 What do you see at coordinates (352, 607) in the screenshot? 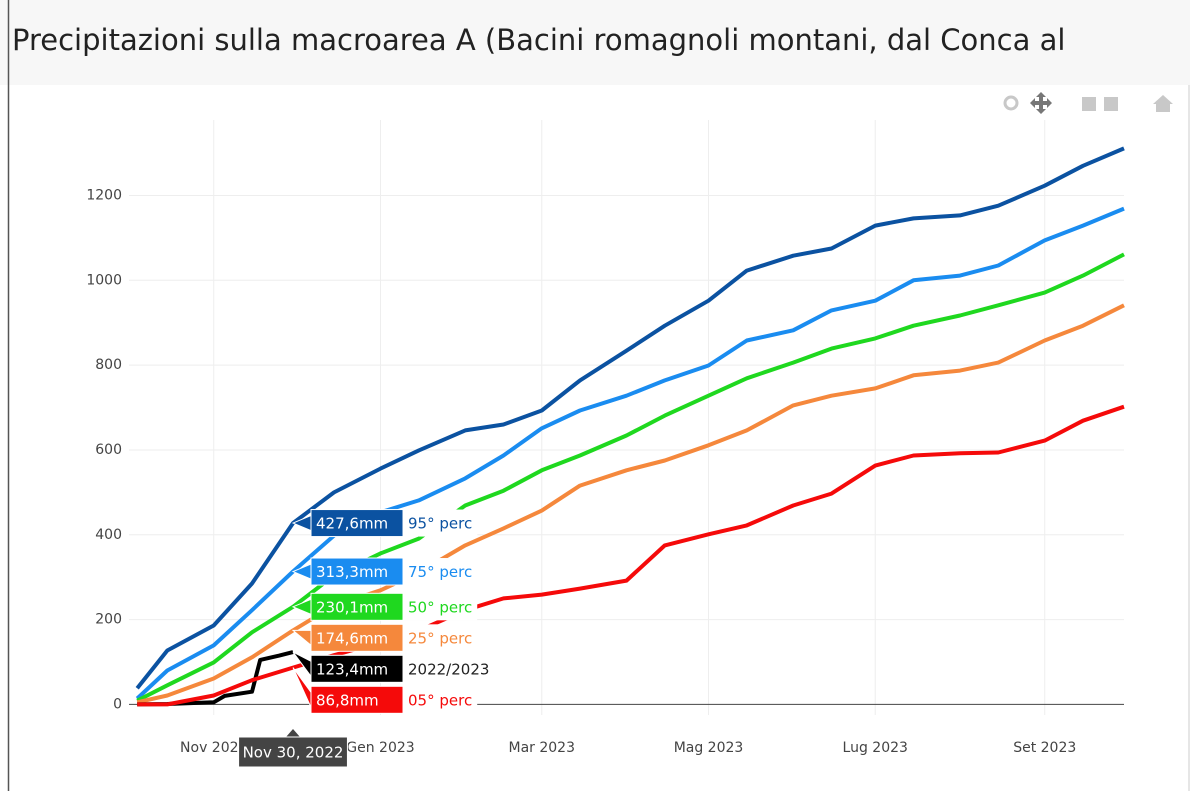
I see `hover-value: 230,1mm` at bounding box center [352, 607].